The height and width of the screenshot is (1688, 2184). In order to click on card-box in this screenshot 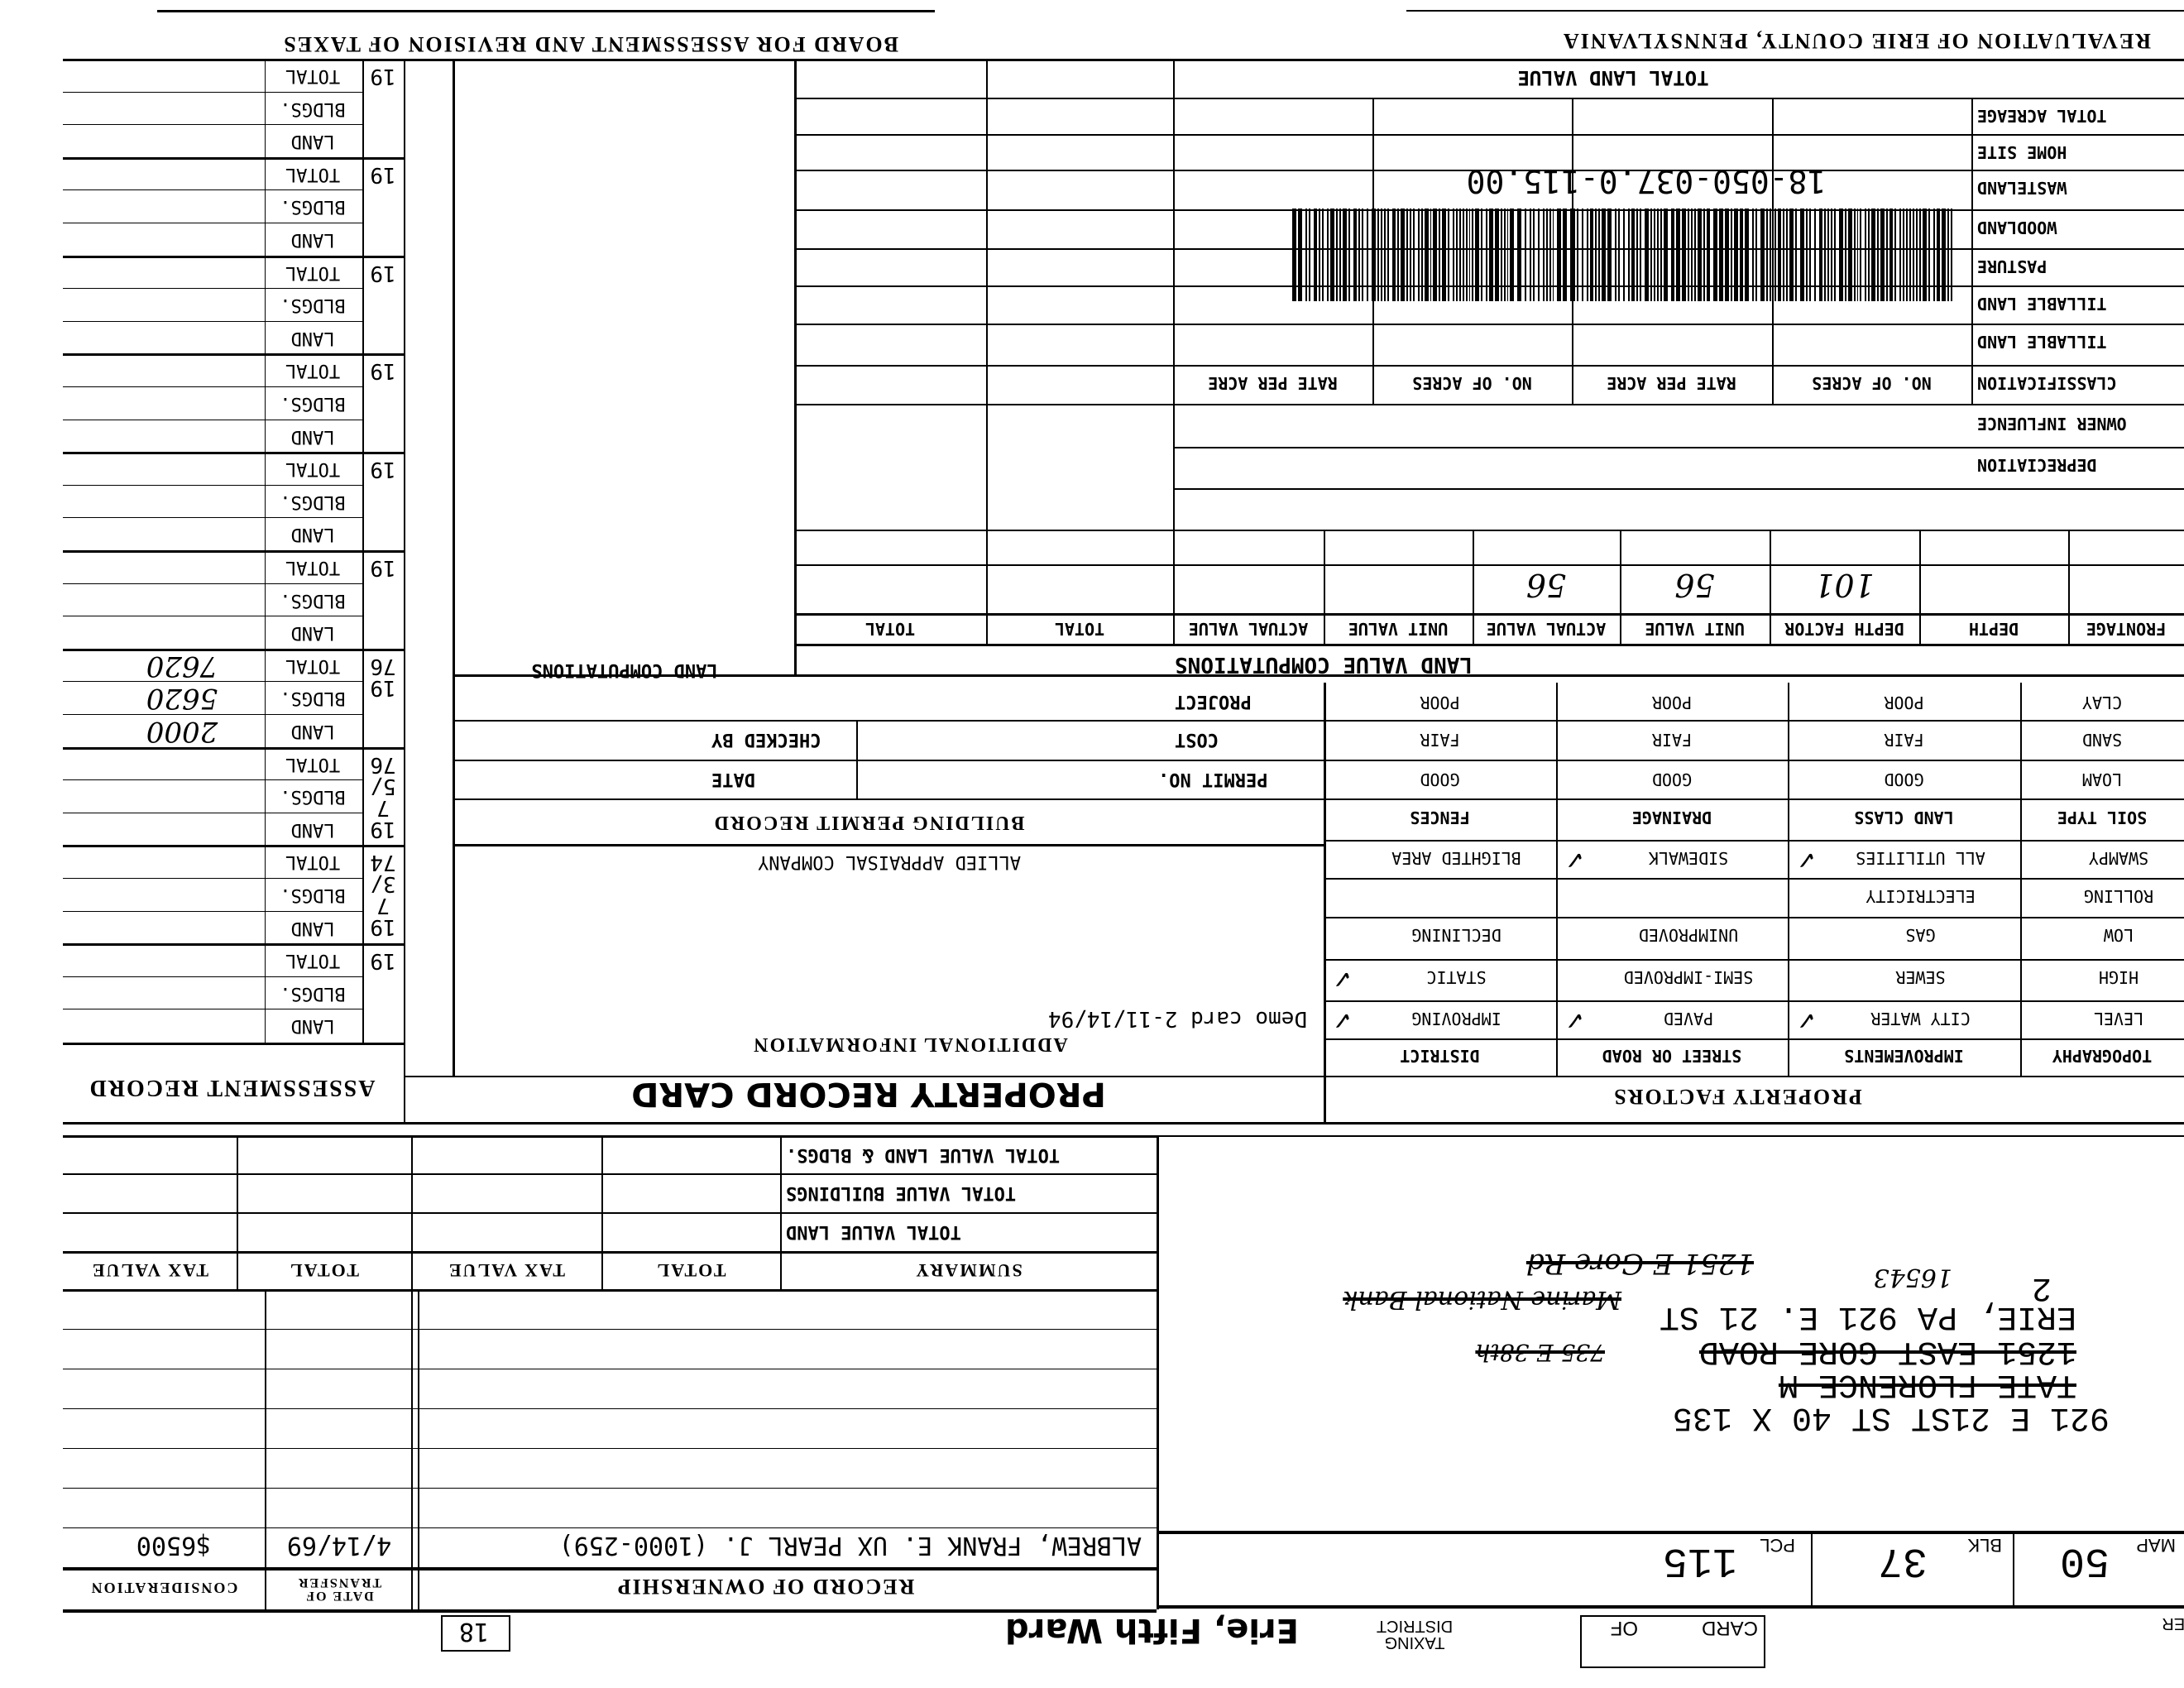, I will do `click(1672, 1641)`.